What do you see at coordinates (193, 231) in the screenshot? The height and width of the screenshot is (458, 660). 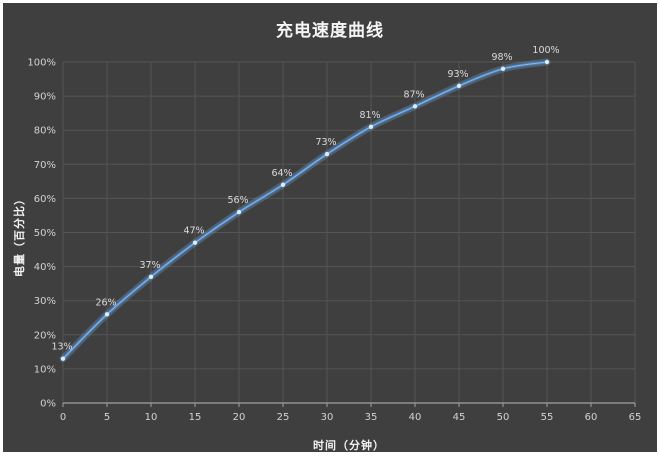 I see `data-point-label: 47%` at bounding box center [193, 231].